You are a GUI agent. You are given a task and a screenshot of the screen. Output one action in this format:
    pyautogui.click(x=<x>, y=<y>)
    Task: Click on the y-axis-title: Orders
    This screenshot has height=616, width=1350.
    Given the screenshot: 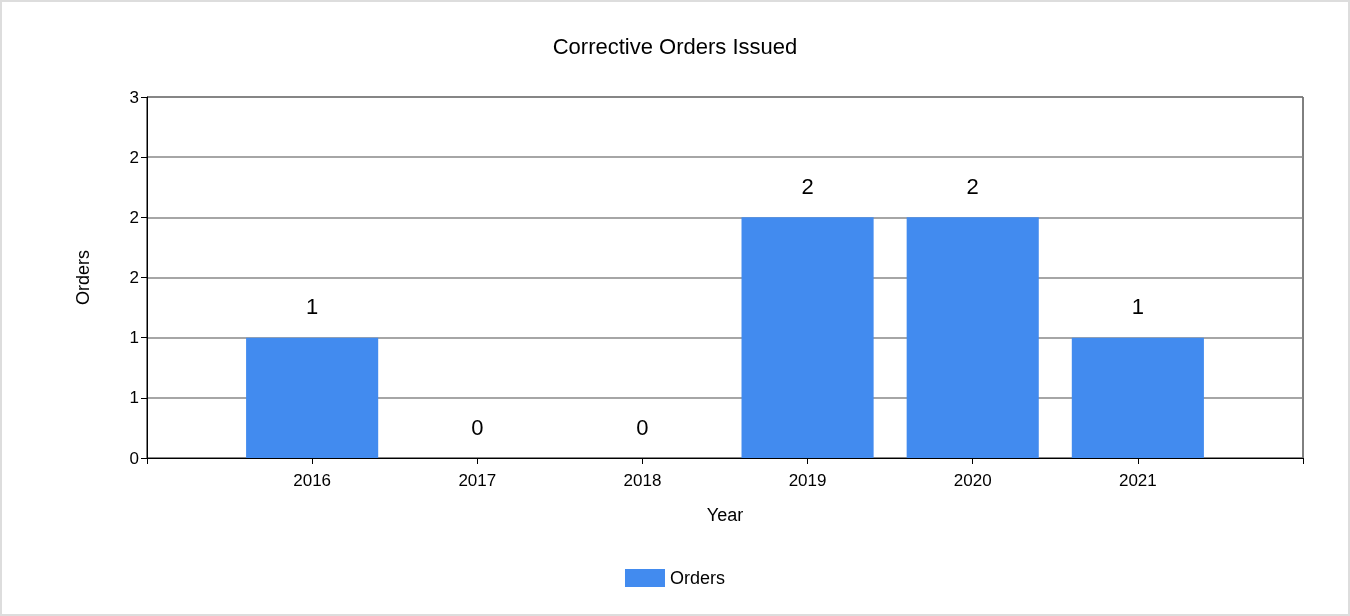 What is the action you would take?
    pyautogui.click(x=83, y=277)
    